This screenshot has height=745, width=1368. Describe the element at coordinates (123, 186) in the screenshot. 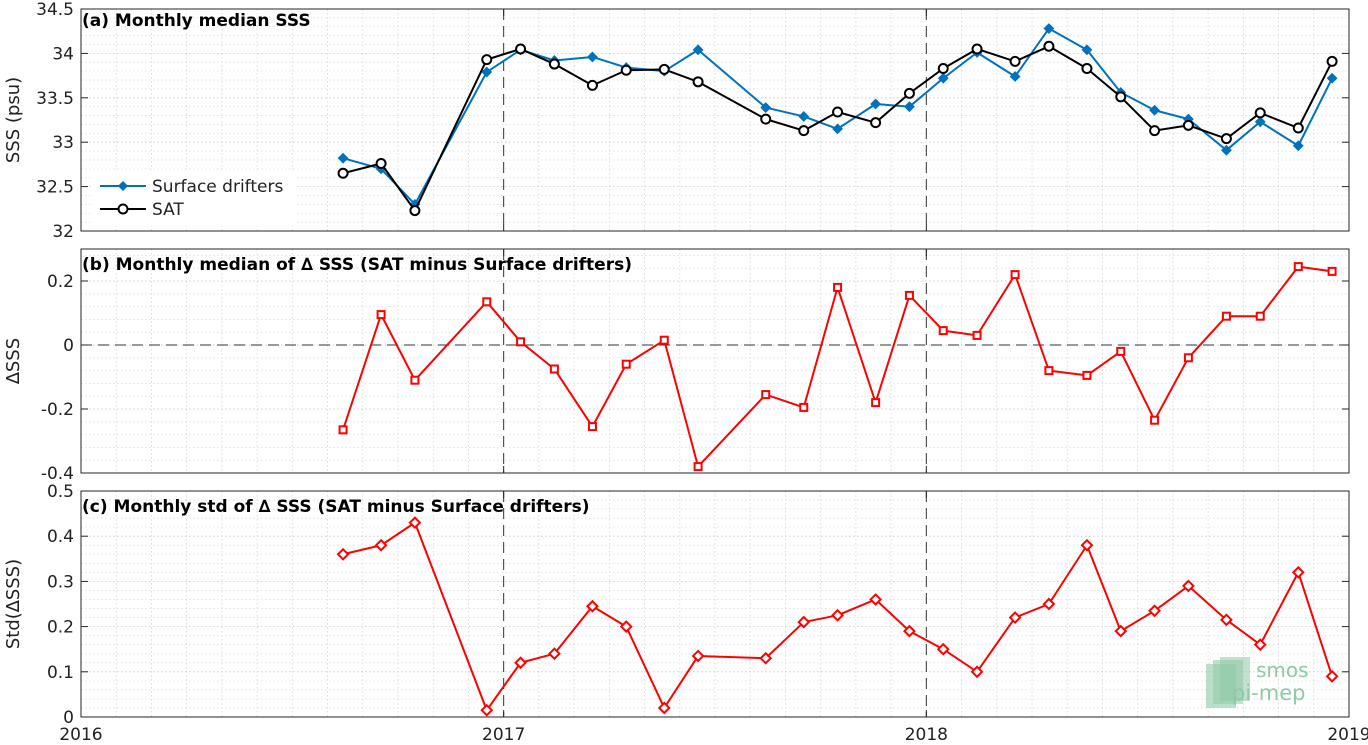

I see `legend-marker-drifters` at that location.